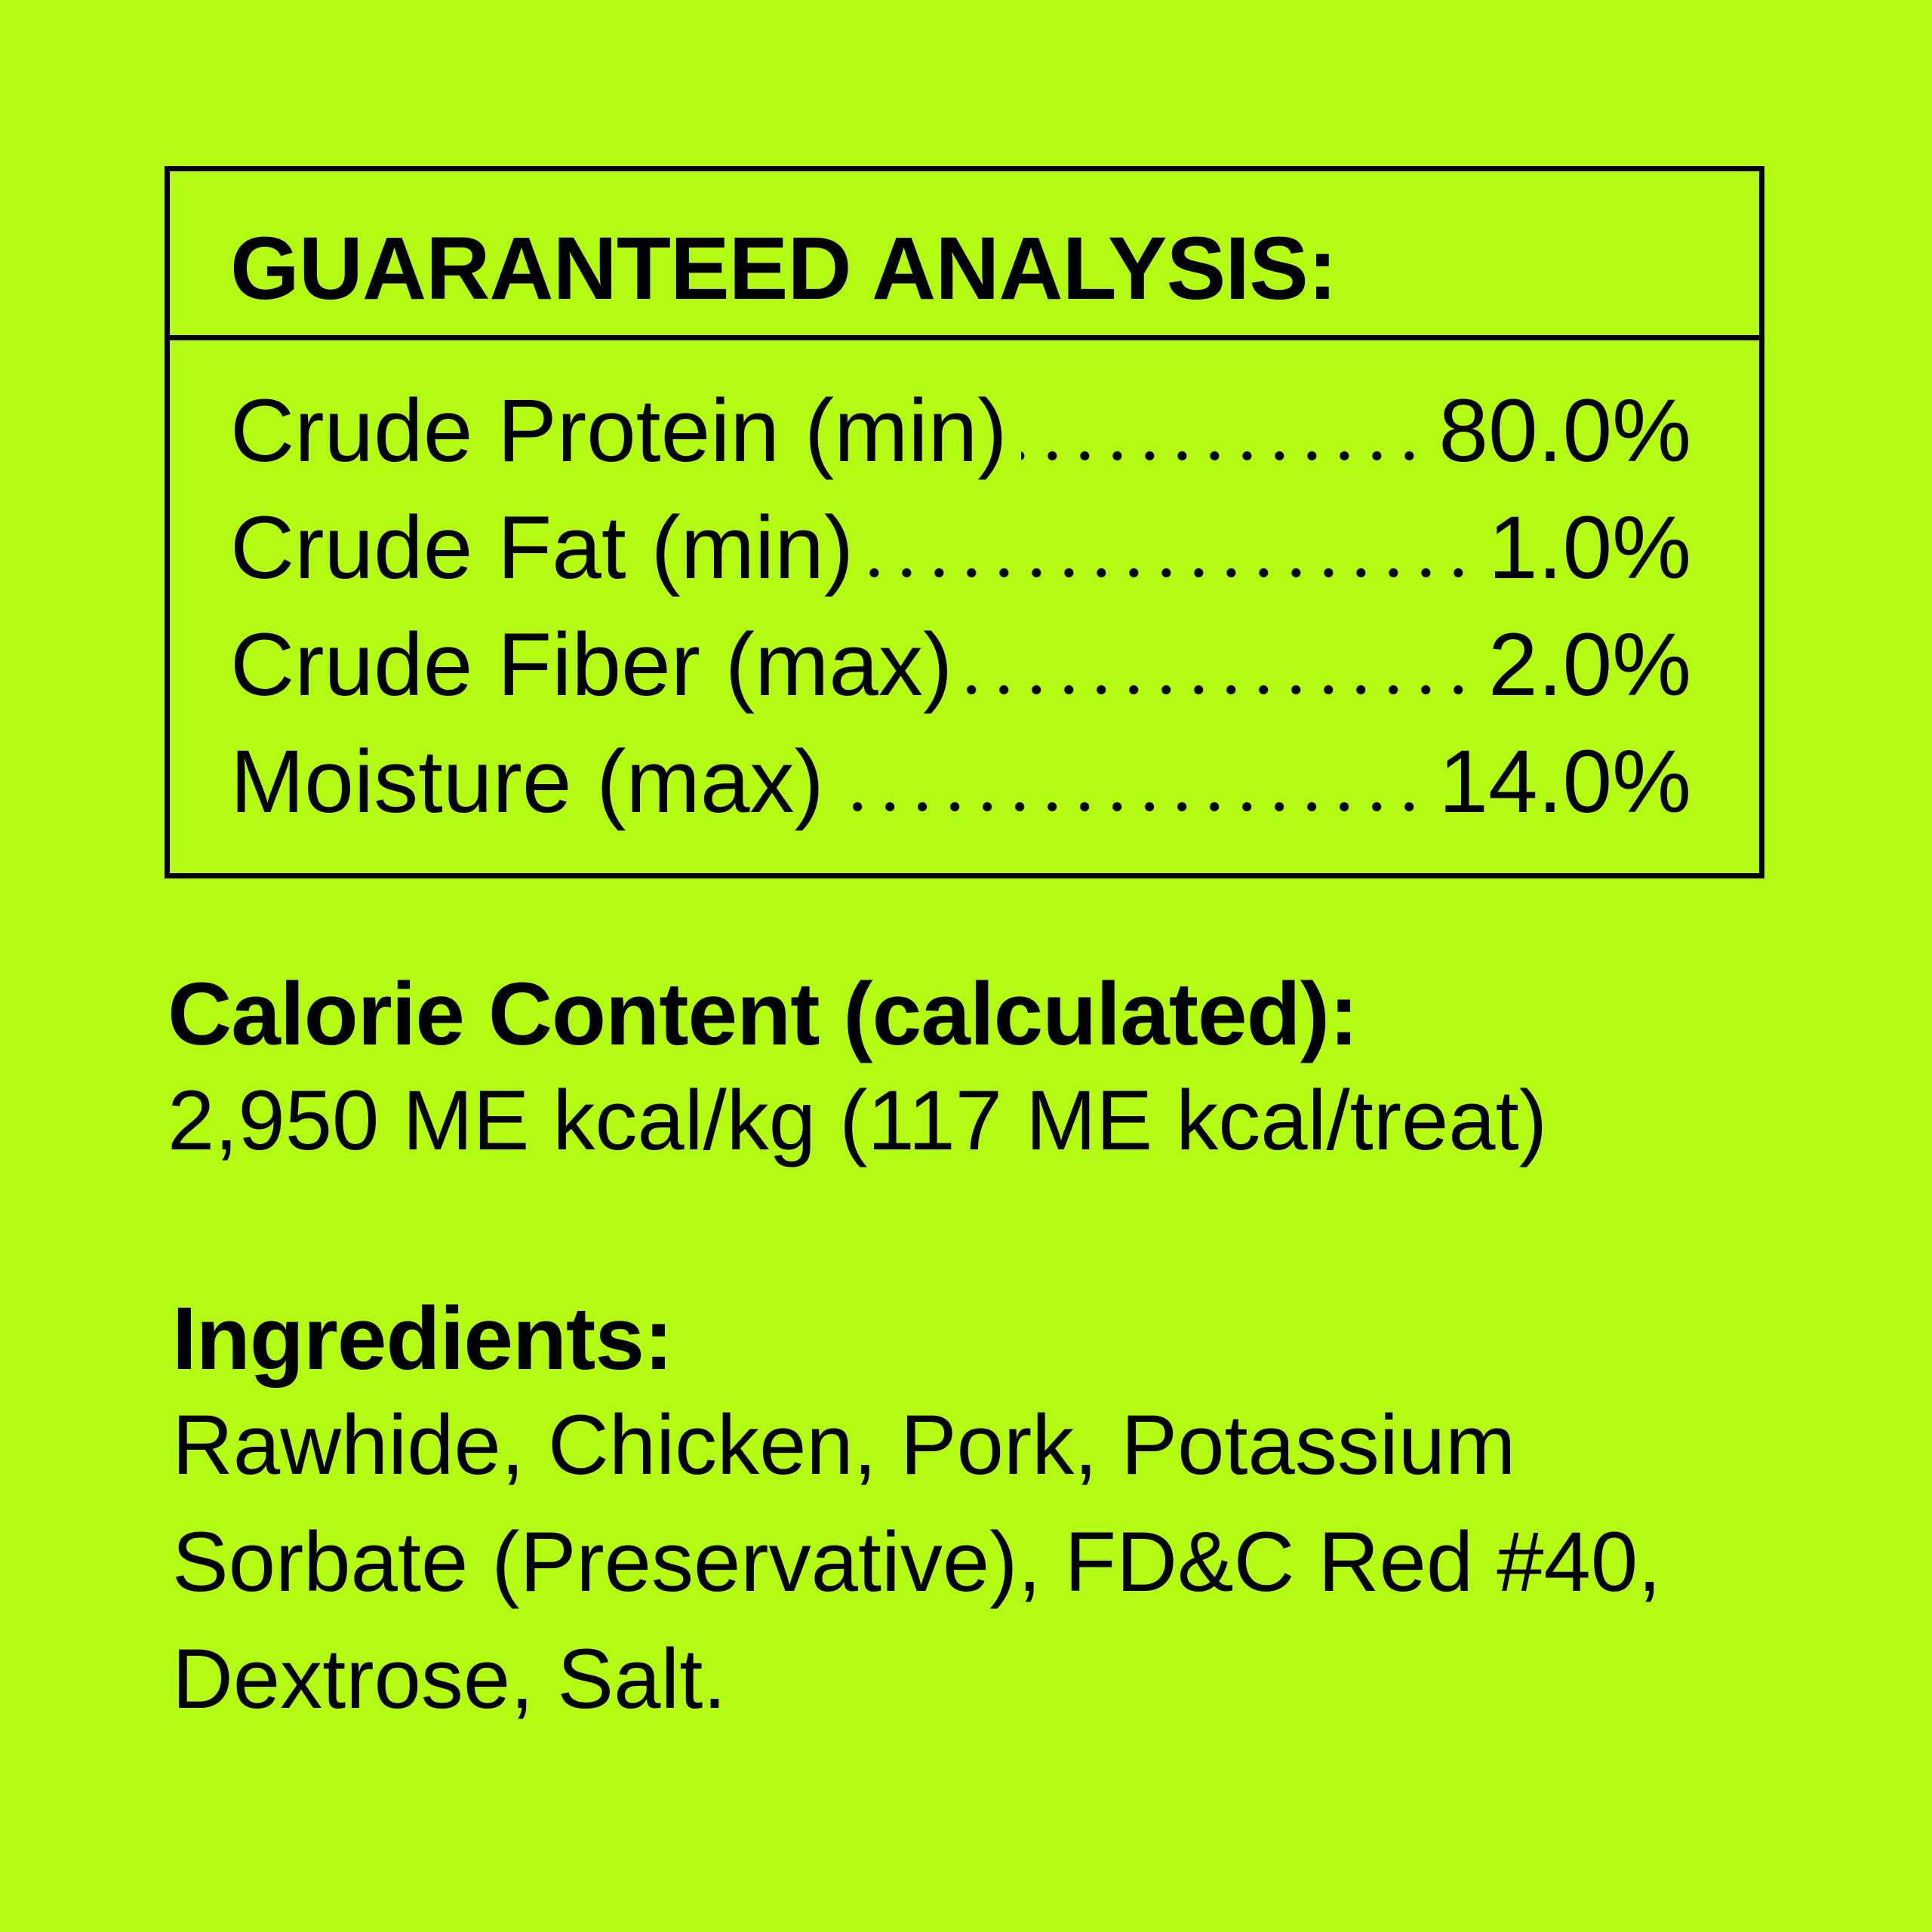 This screenshot has width=1932, height=1932. Describe the element at coordinates (844, 1445) in the screenshot. I see `ingredients-line: Rawhide, Chicken, Pork, Potassium` at that location.